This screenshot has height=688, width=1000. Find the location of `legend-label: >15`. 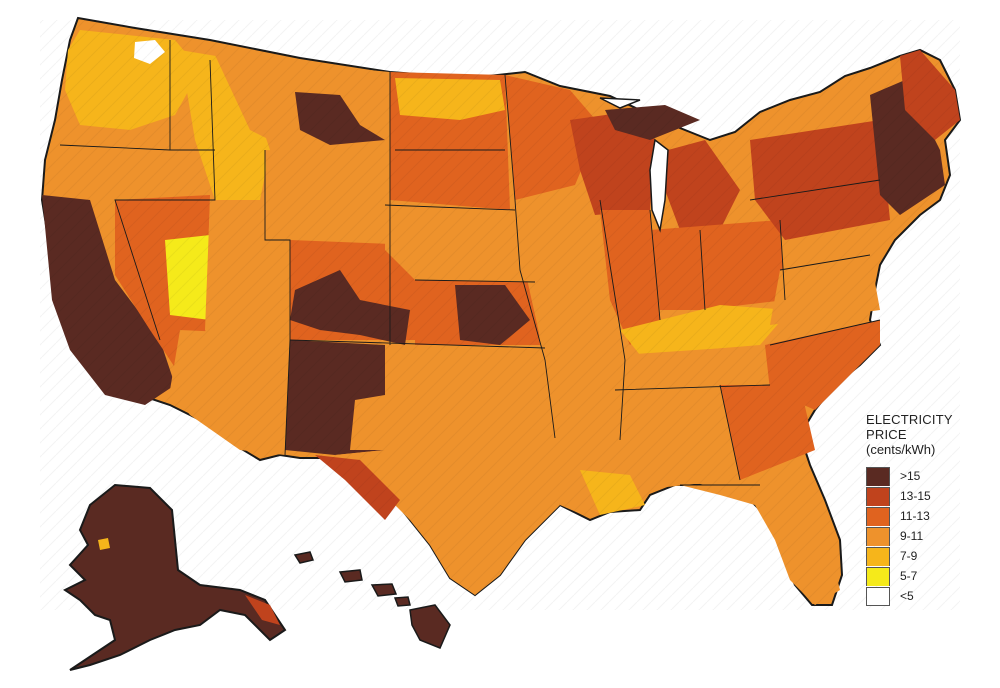

legend-label: >15 is located at coordinates (910, 476).